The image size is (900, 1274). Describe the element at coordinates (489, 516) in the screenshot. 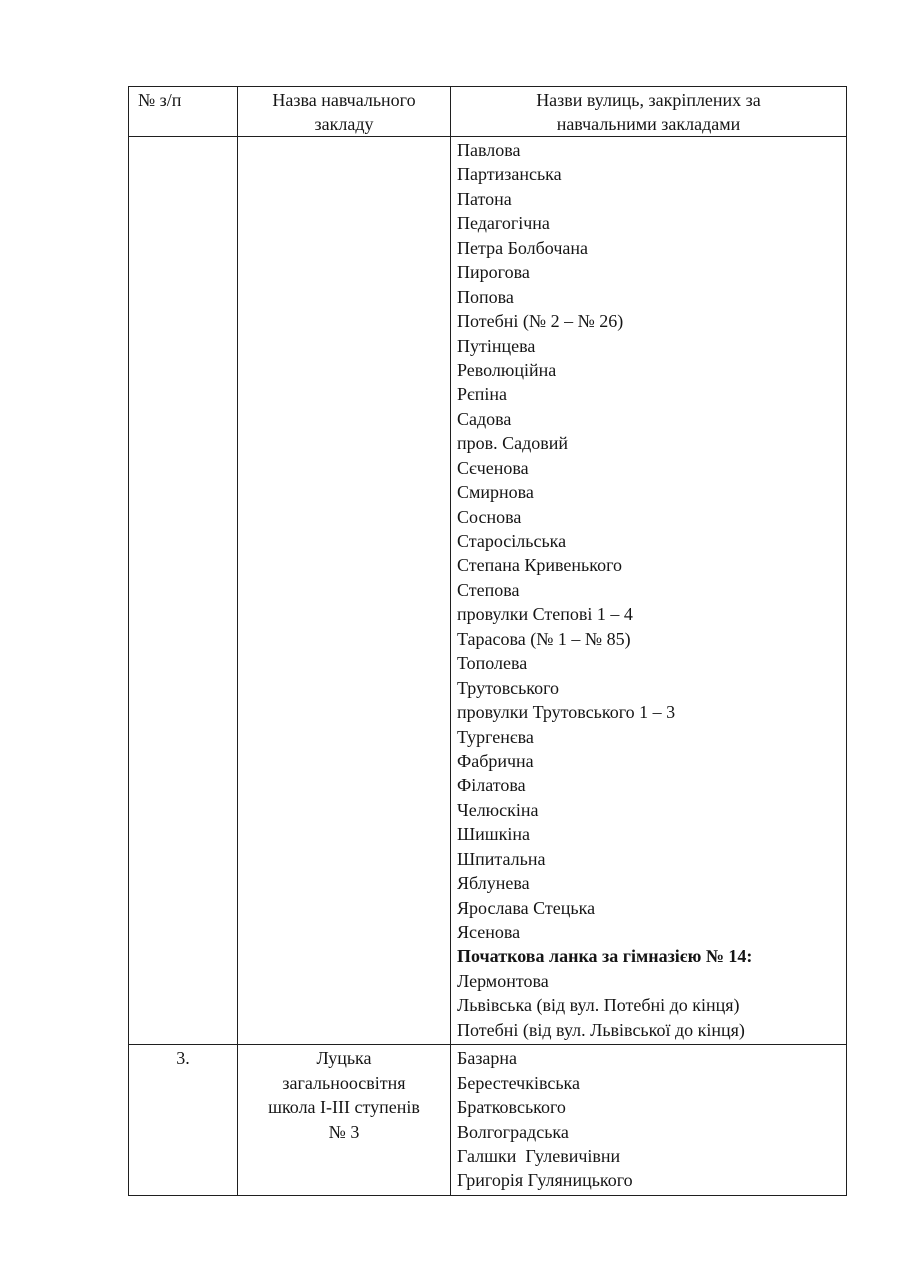

I see `street-item: Соснова` at that location.